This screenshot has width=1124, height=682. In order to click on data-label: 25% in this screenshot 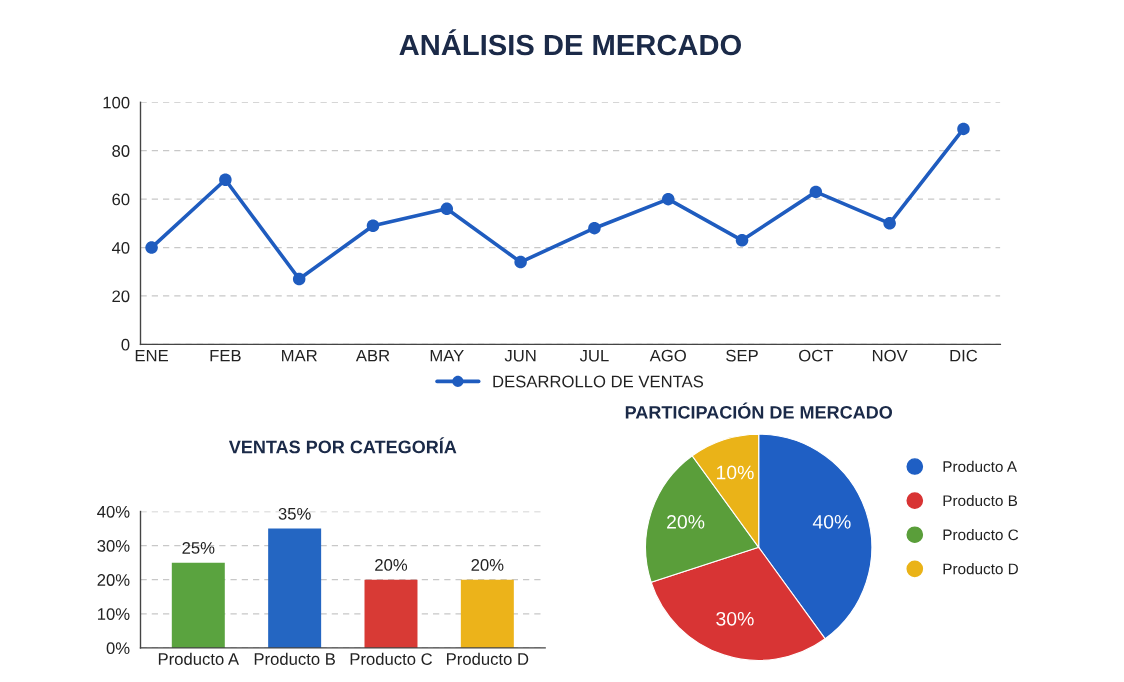, I will do `click(198, 548)`.